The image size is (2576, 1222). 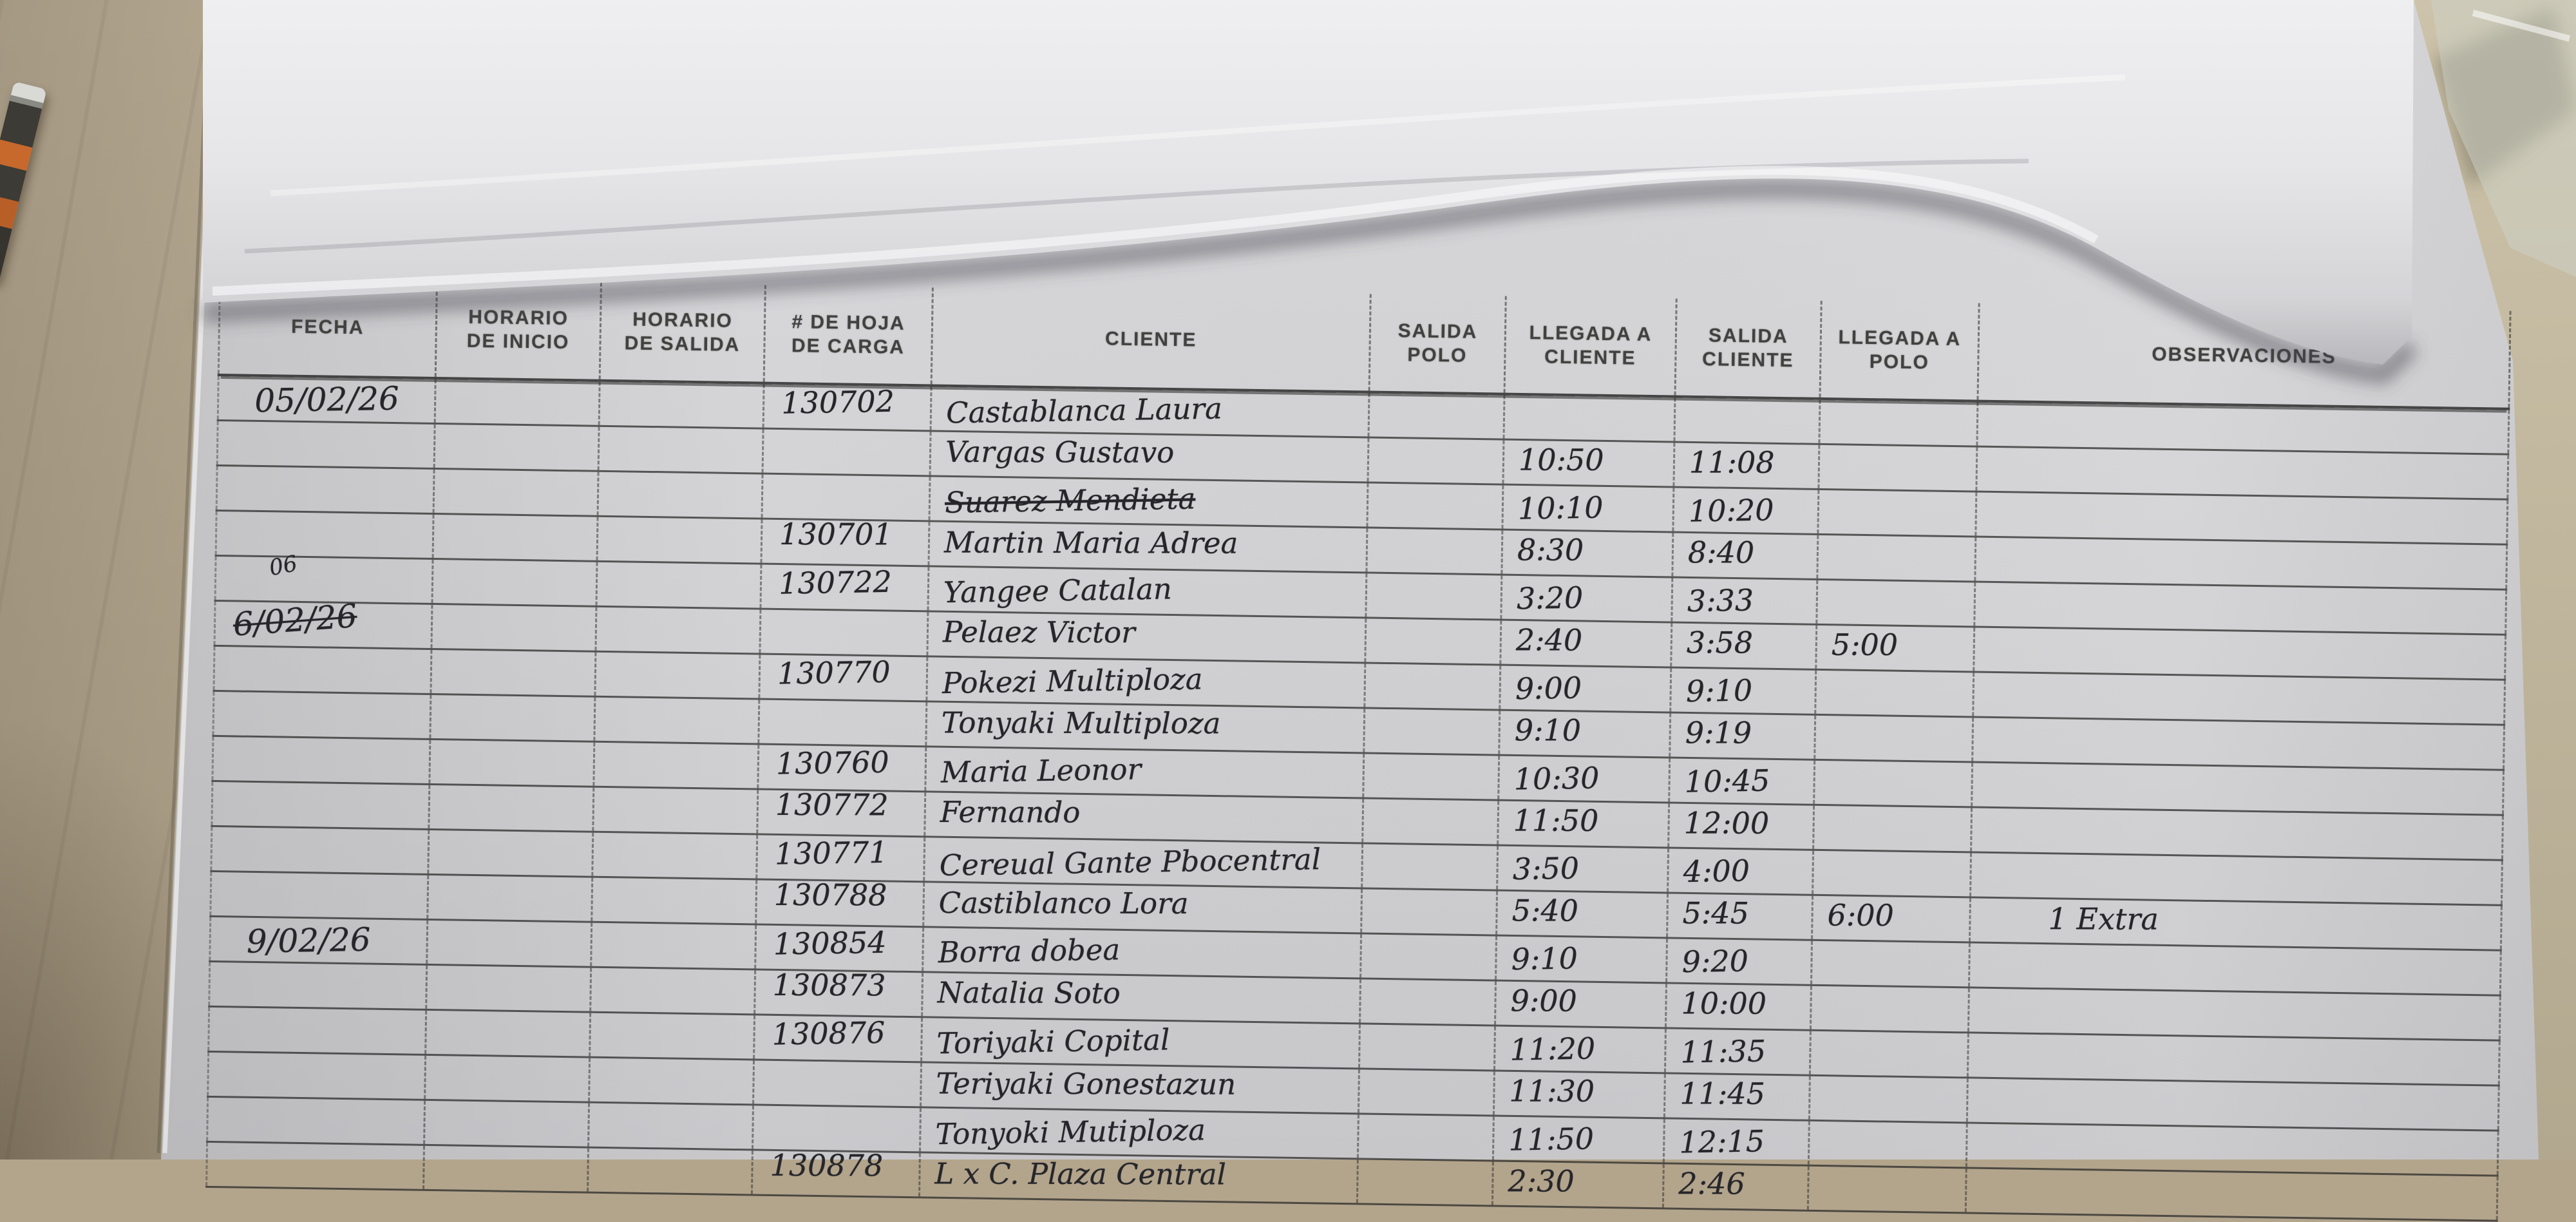 What do you see at coordinates (1715, 913) in the screenshot?
I see `handwriting-salida_cliente: 5:45` at bounding box center [1715, 913].